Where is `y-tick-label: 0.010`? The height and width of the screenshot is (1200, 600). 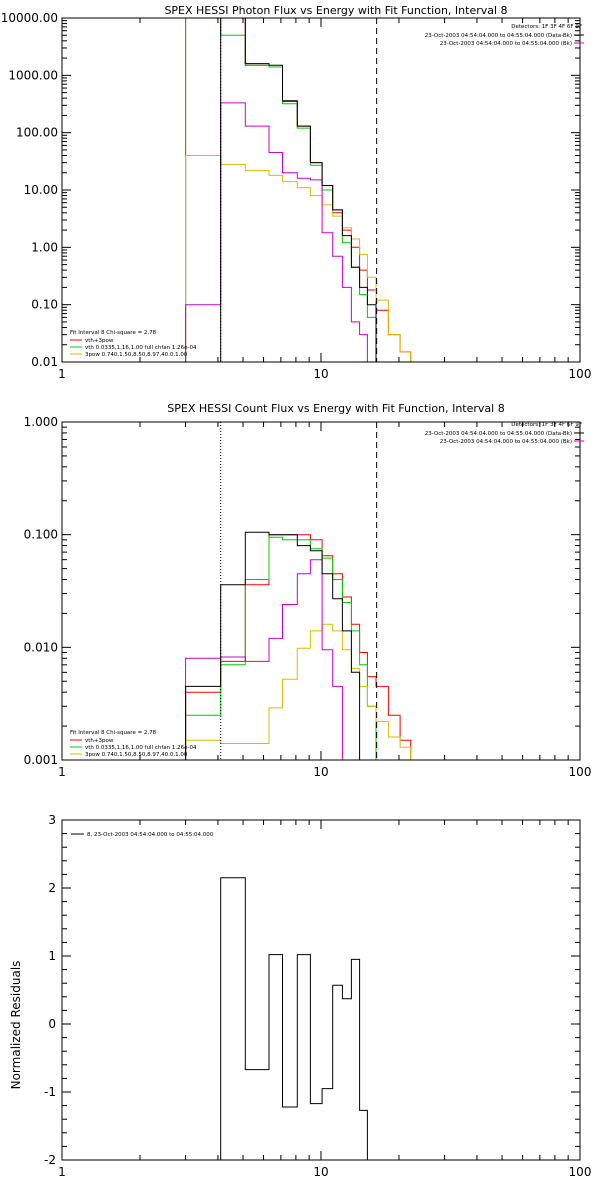 y-tick-label: 0.010 is located at coordinates (41, 647).